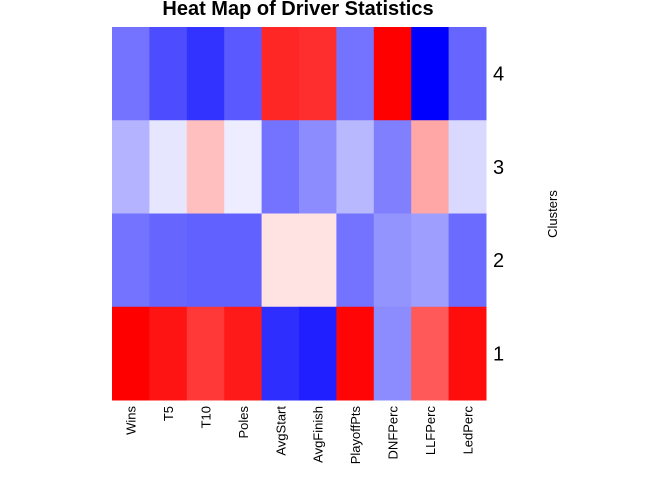 This screenshot has height=480, width=672. What do you see at coordinates (498, 75) in the screenshot?
I see `row-label-4: 4` at bounding box center [498, 75].